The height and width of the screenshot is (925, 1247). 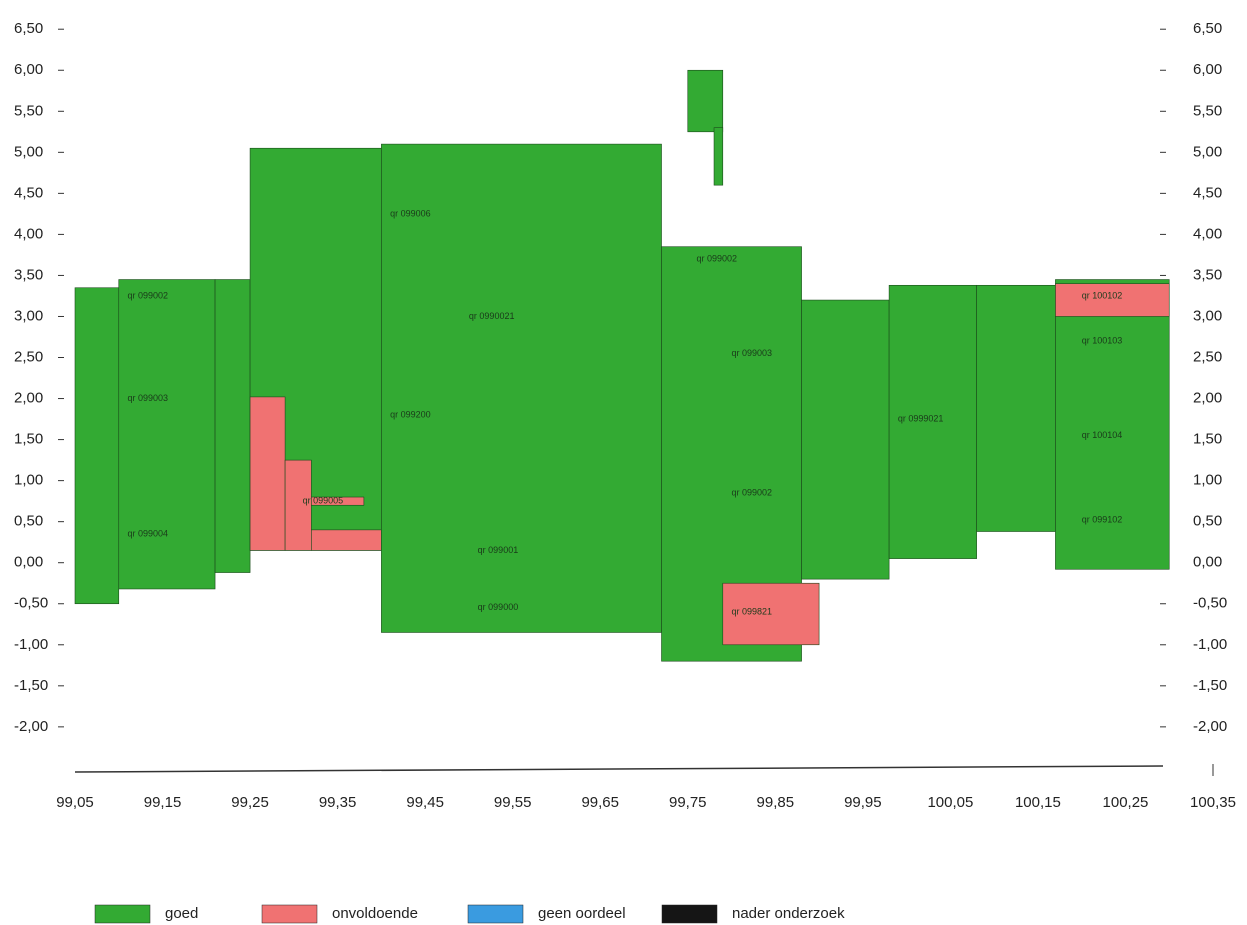 I want to click on section-label: qr 099821, so click(x=752, y=611).